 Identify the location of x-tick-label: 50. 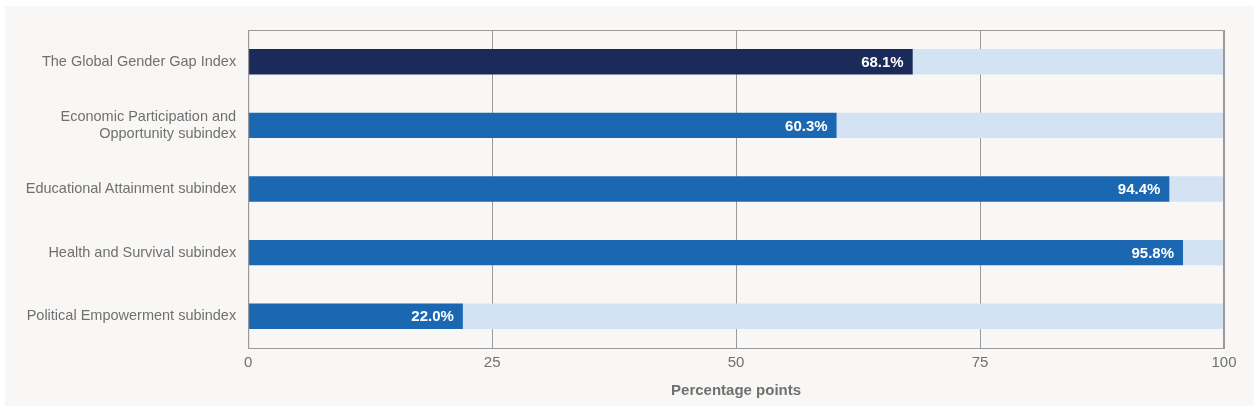
(736, 362).